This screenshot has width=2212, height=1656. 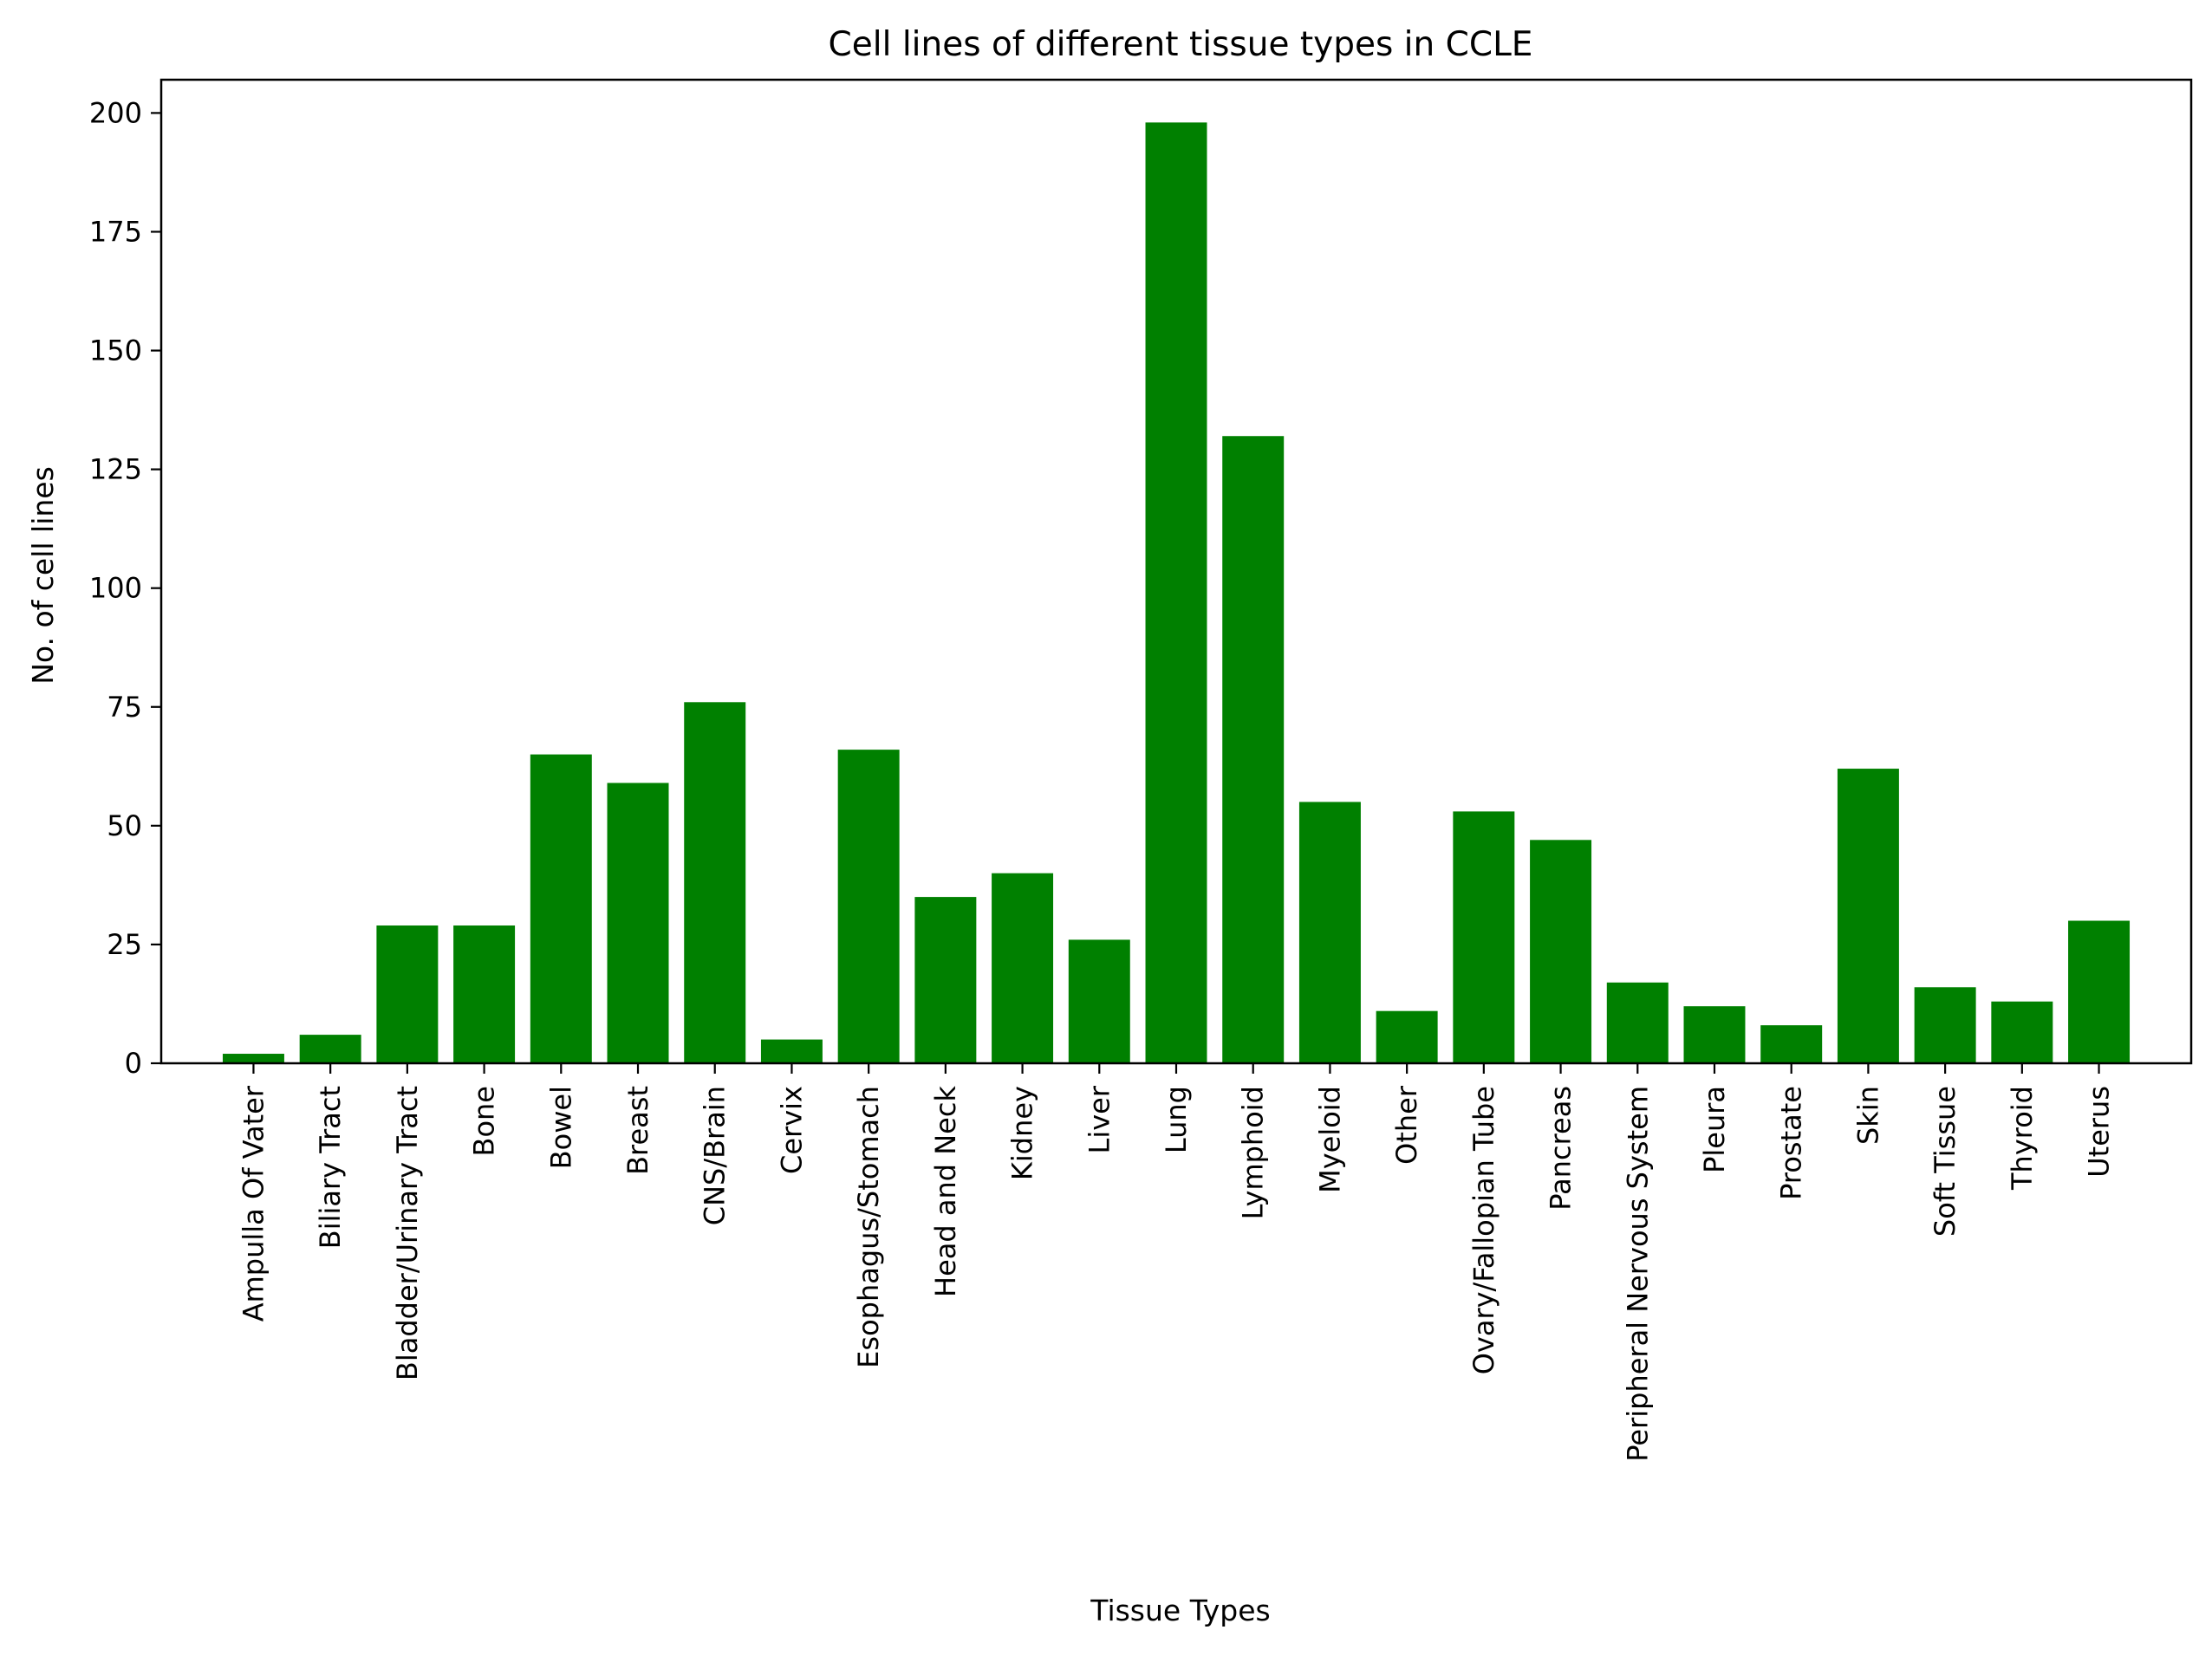 What do you see at coordinates (945, 1191) in the screenshot?
I see `x-tick-label: Head and Neck` at bounding box center [945, 1191].